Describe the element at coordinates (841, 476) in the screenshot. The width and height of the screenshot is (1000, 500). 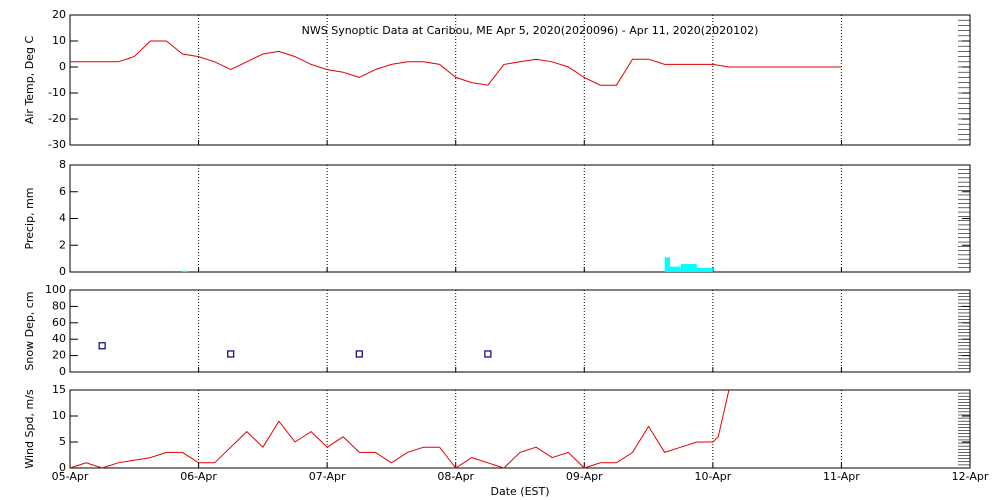
I see `x-tick-label: 11-Apr` at that location.